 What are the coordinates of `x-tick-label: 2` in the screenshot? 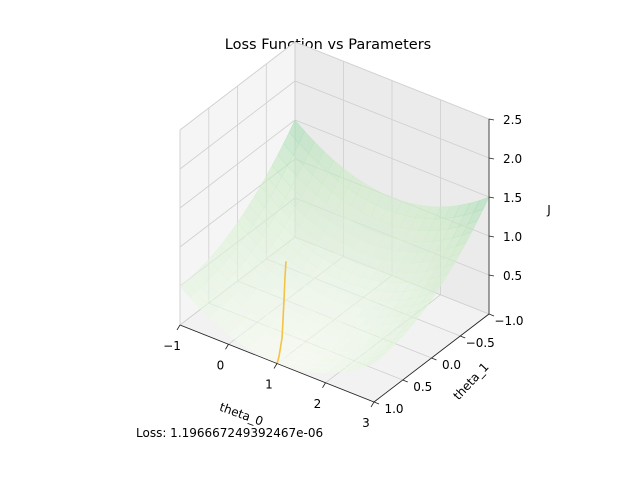 It's located at (318, 404).